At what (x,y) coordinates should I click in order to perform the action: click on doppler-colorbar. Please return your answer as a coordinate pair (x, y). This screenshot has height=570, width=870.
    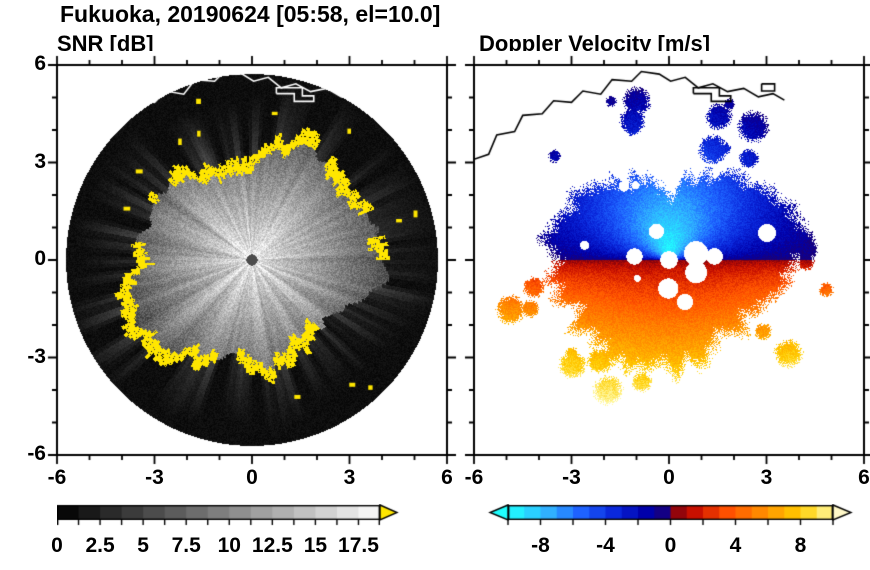
    Looking at the image, I should click on (670, 516).